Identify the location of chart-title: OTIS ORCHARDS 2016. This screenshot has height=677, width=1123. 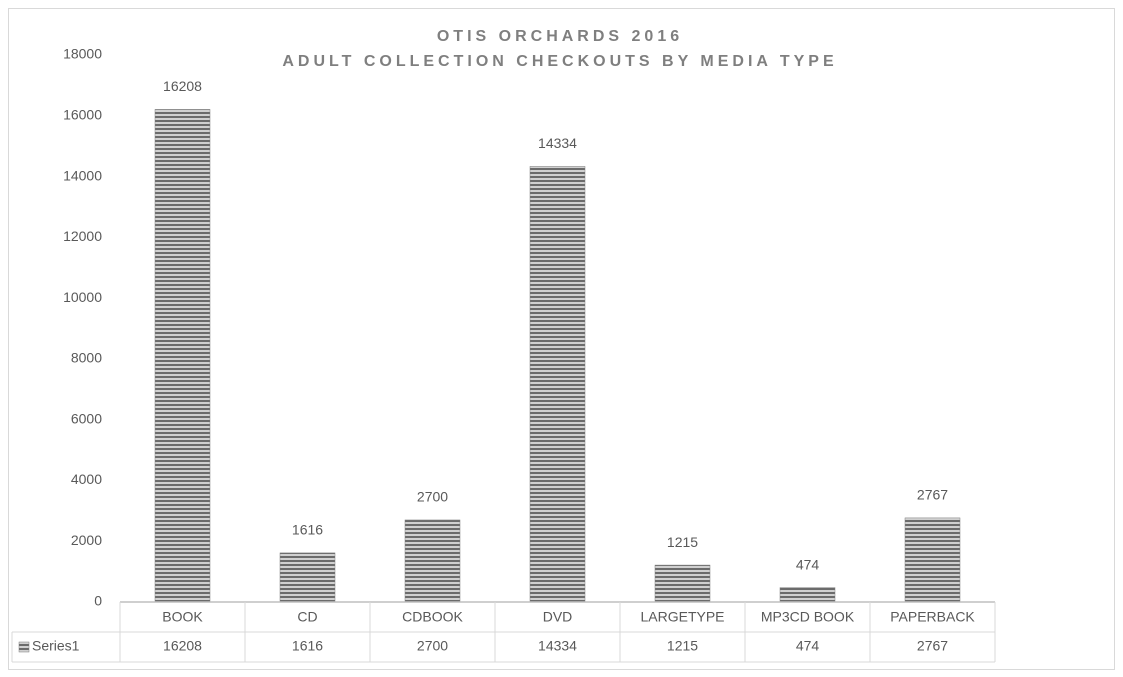
(560, 36).